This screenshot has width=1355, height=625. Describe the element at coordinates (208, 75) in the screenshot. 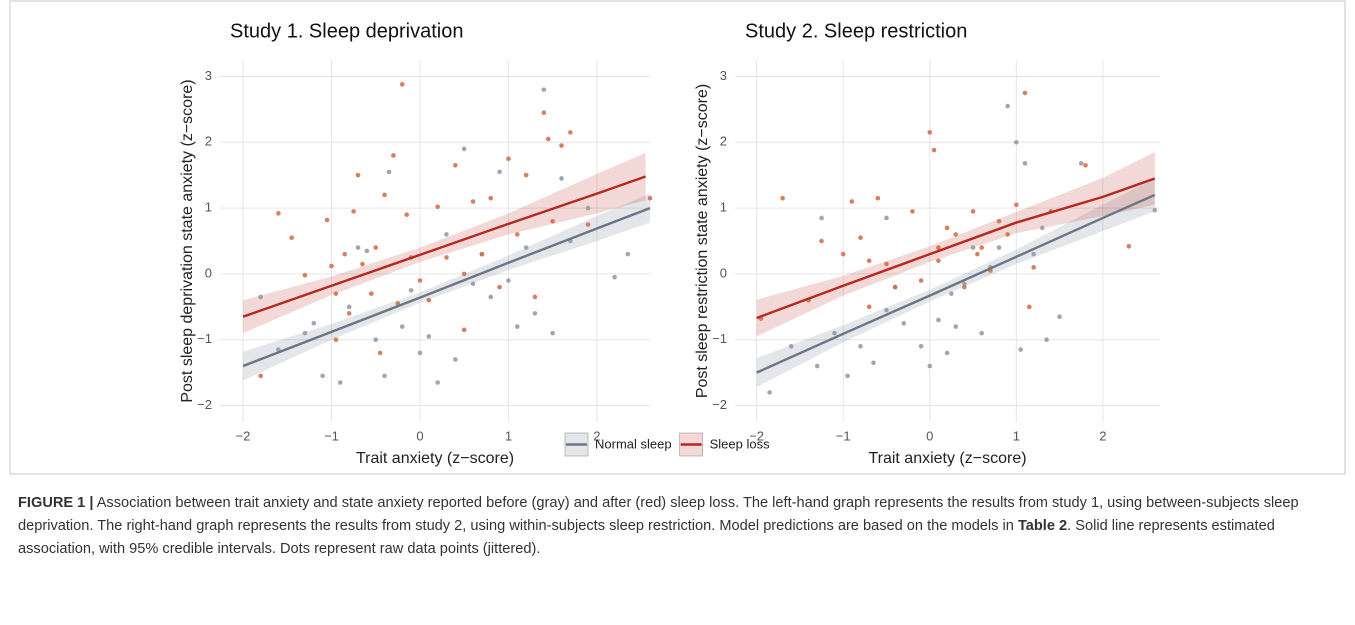

I see `y-tick-label: 3` at that location.